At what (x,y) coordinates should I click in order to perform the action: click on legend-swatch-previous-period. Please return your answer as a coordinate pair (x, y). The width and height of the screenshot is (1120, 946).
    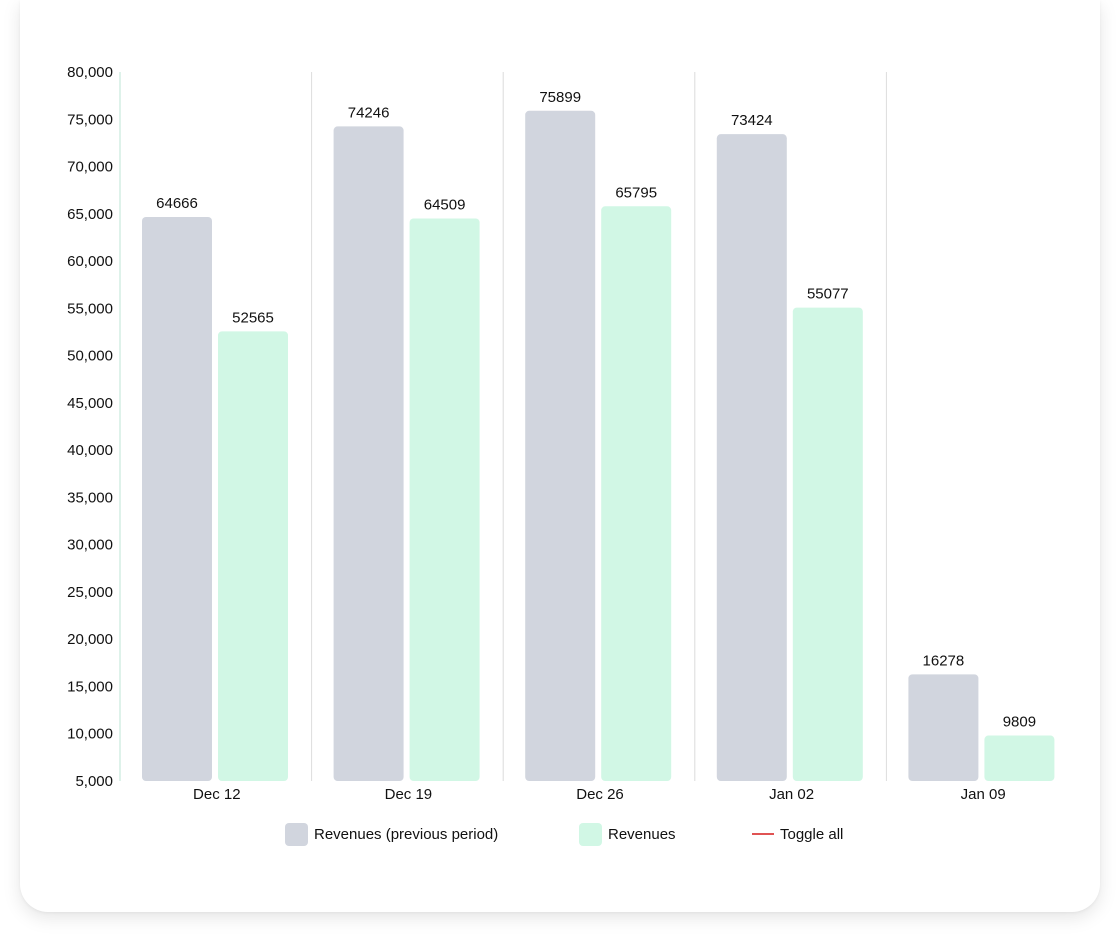
    Looking at the image, I should click on (296, 834).